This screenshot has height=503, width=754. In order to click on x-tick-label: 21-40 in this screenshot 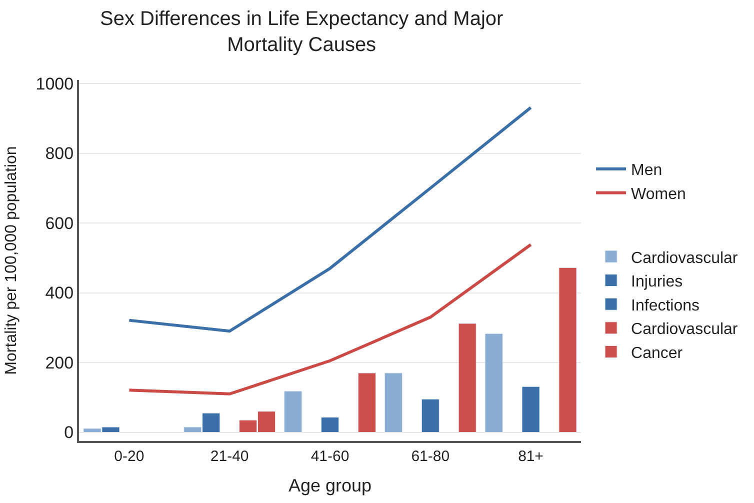, I will do `click(229, 456)`.